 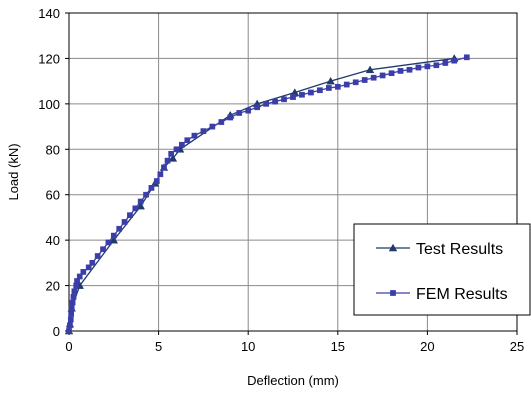 I want to click on x-axis-label: Deflection (mm), so click(x=293, y=380).